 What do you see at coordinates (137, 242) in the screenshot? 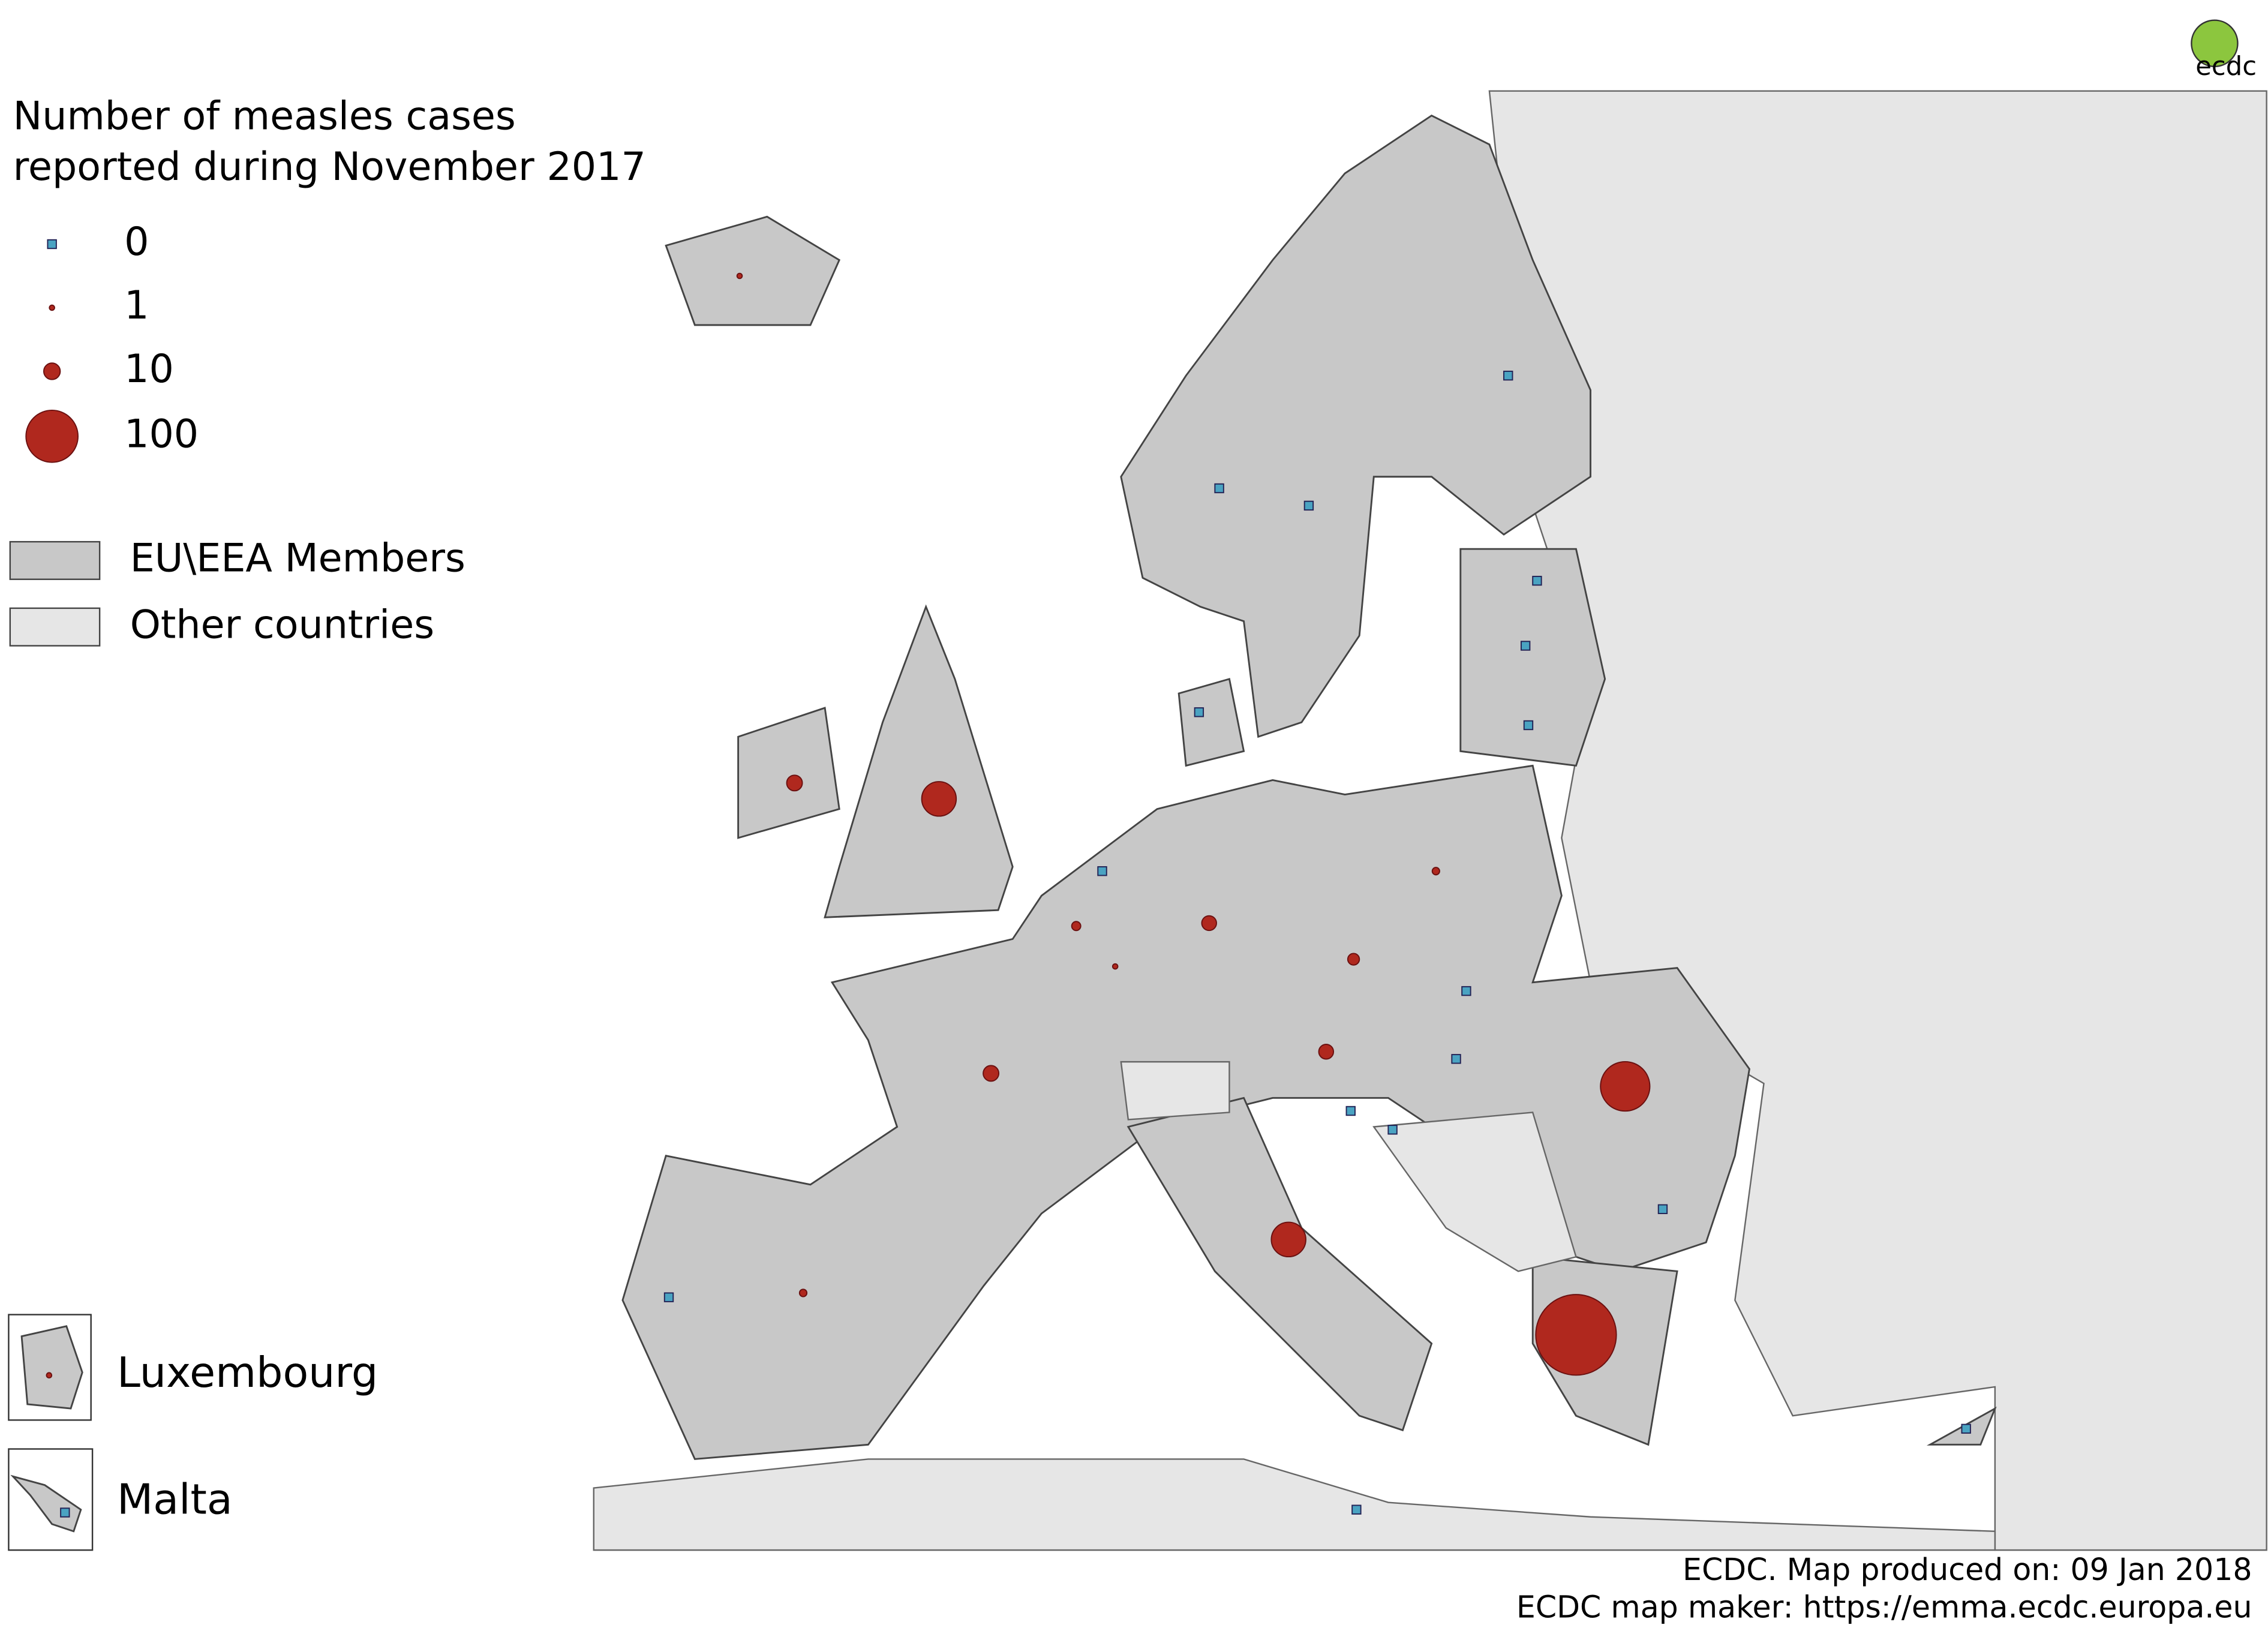
I see `legend-label: 0` at bounding box center [137, 242].